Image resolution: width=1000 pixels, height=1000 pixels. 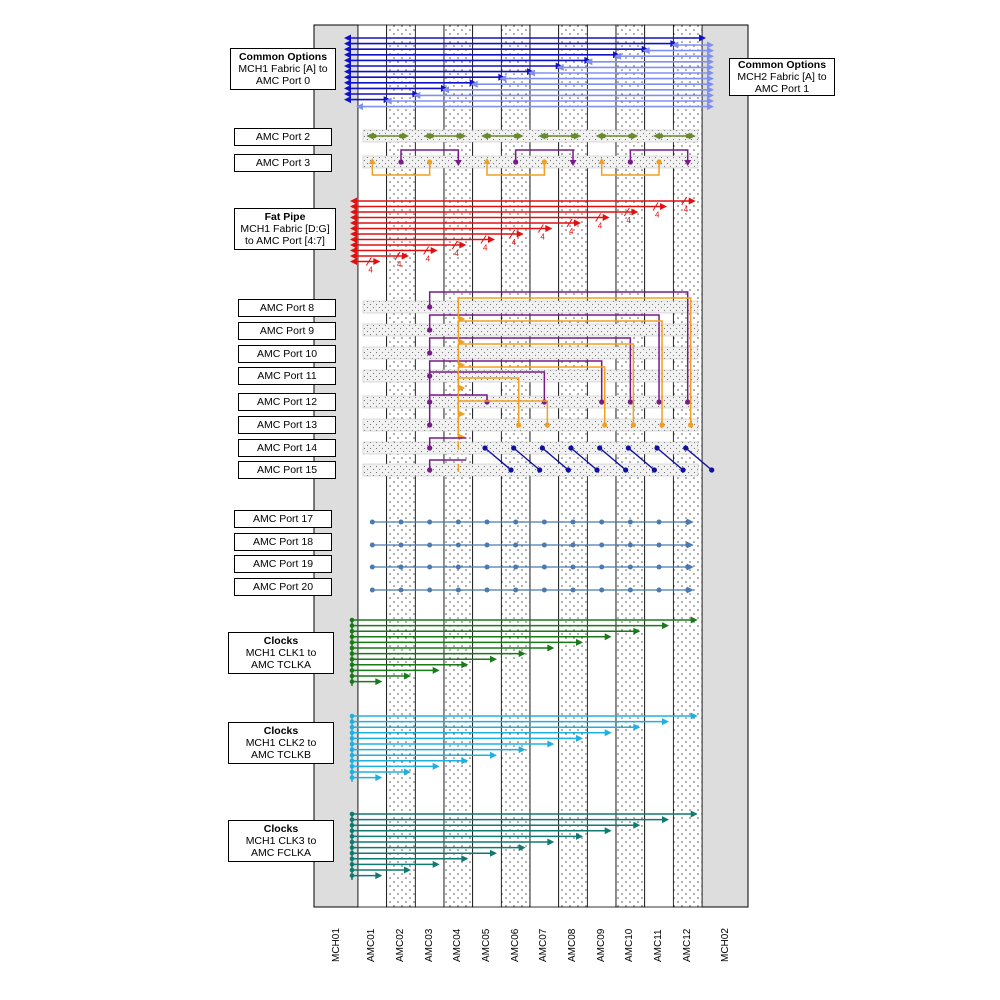 I want to click on port3-purple-arrow, so click(x=458, y=163).